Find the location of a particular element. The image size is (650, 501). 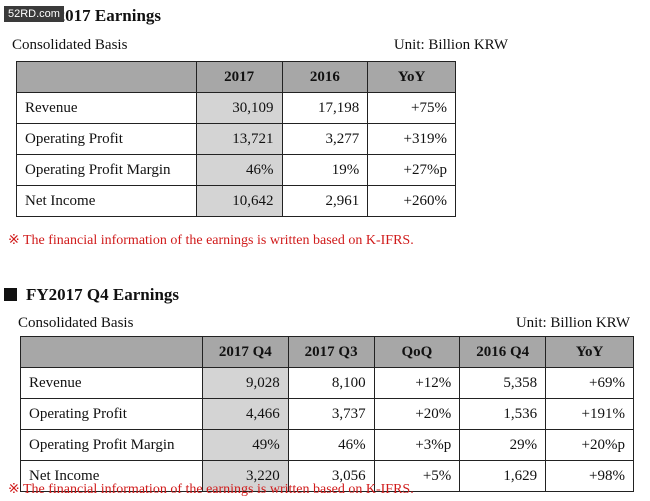

table-cell: +3%p is located at coordinates (417, 445).